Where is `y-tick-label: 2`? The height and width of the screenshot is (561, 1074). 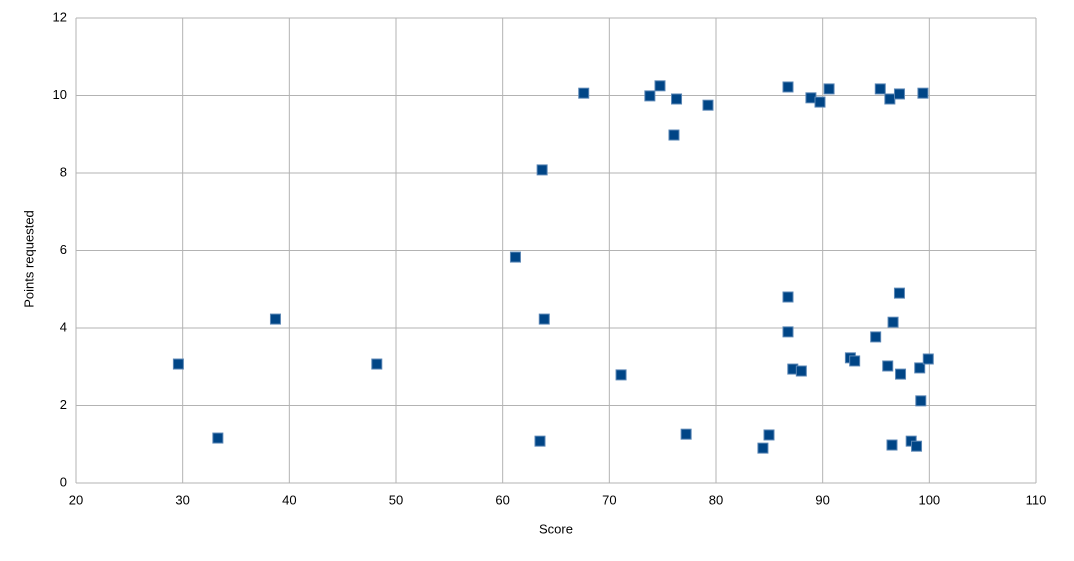
y-tick-label: 2 is located at coordinates (63, 404).